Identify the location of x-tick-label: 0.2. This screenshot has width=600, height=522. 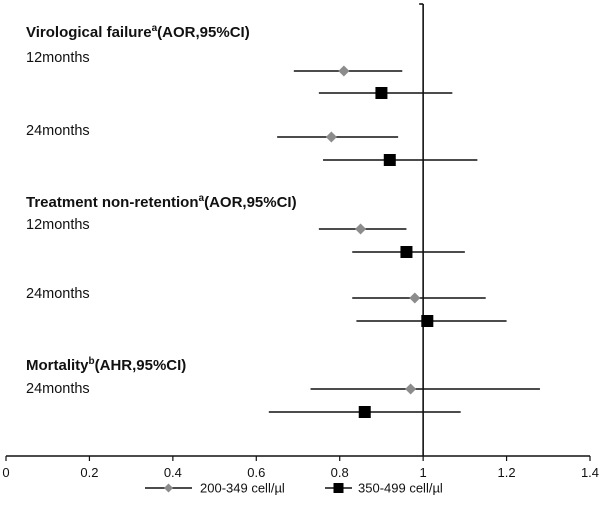
(89, 472).